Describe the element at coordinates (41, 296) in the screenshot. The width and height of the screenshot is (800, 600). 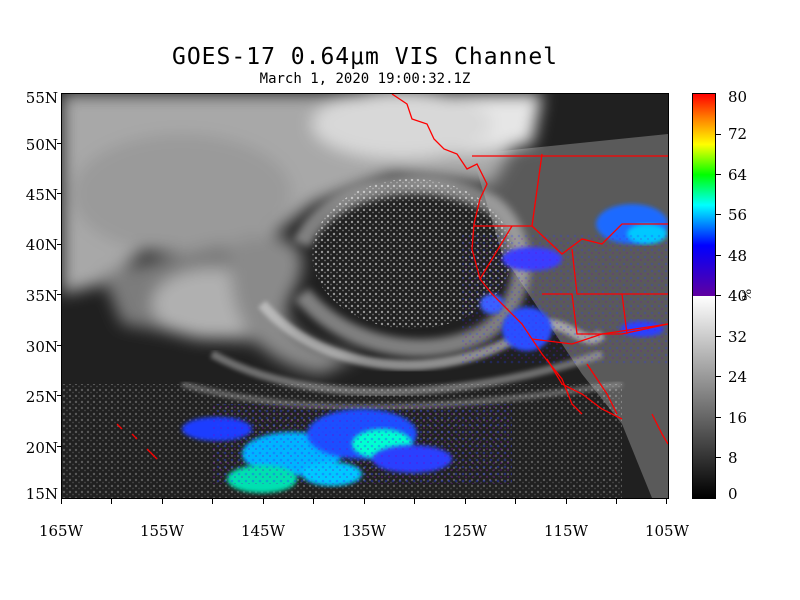
I see `lat-label-35n: 35N` at that location.